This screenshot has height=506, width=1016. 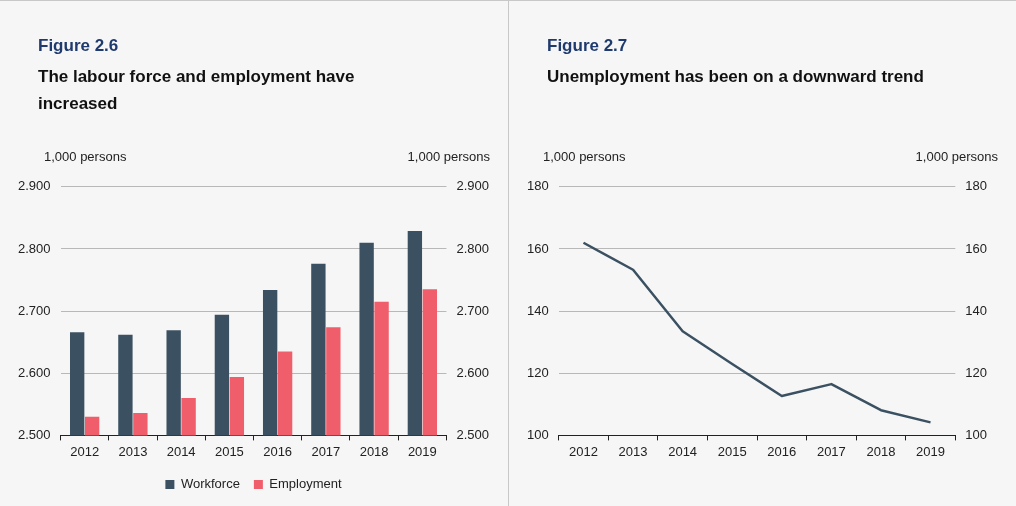 What do you see at coordinates (34, 372) in the screenshot?
I see `y-tick-label: 2.600` at bounding box center [34, 372].